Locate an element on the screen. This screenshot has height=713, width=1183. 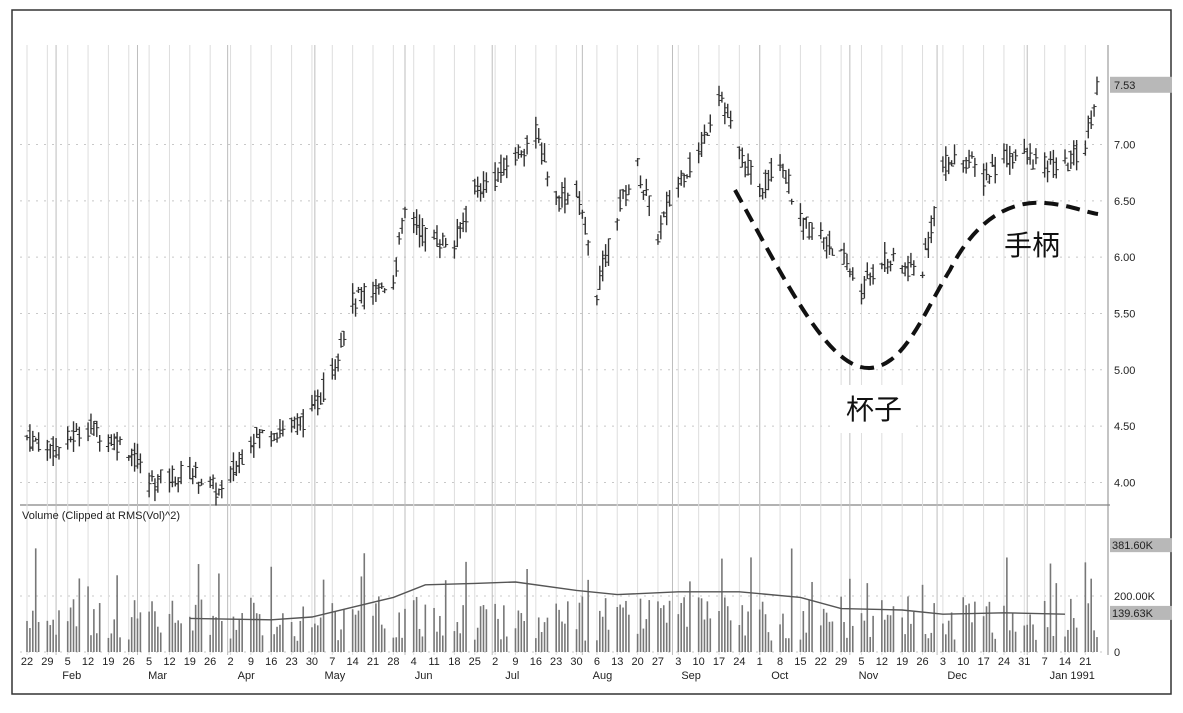
x-day-label: 22 is located at coordinates (27, 662).